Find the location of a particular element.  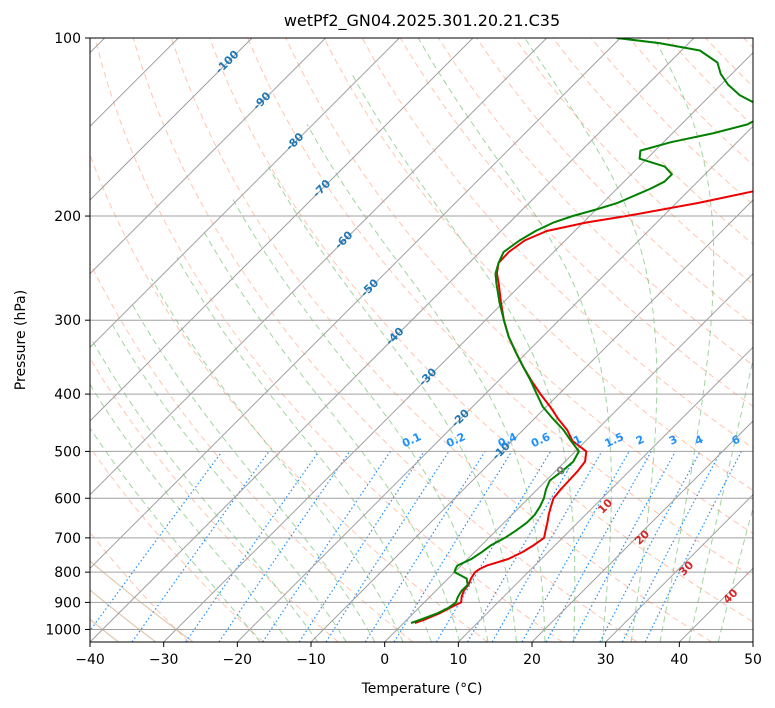

special-adiabat is located at coordinates (123, 615).